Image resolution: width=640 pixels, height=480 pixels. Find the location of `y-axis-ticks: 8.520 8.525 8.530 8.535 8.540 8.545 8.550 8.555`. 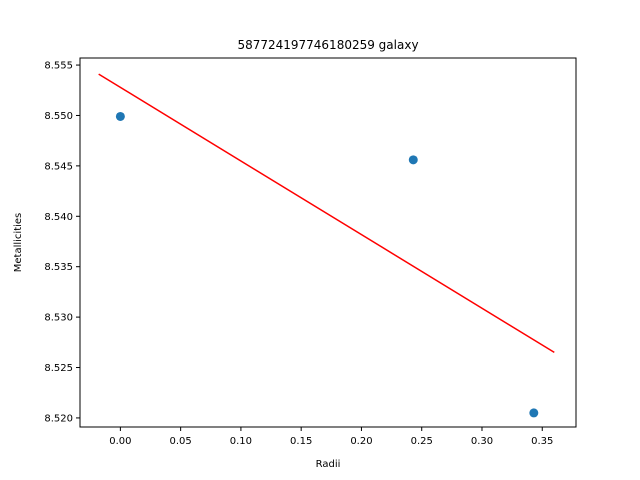

y-axis-ticks: 8.520 8.525 8.530 8.535 8.540 8.545 8.550 8.555 is located at coordinates (62, 242).